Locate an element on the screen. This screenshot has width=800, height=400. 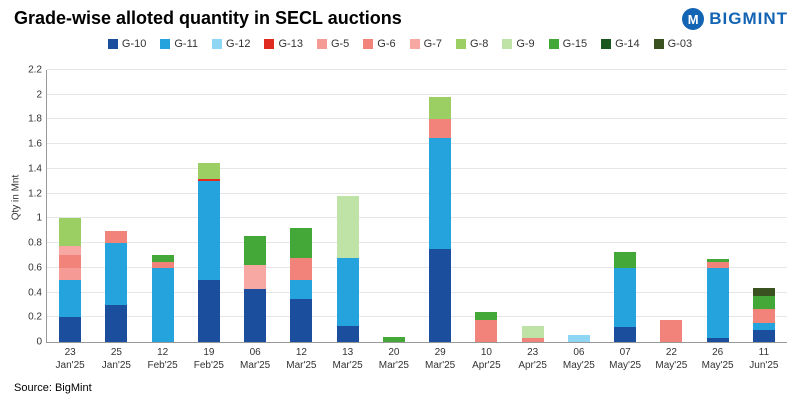
legend-item-g-8: G-8 is located at coordinates (471, 44).